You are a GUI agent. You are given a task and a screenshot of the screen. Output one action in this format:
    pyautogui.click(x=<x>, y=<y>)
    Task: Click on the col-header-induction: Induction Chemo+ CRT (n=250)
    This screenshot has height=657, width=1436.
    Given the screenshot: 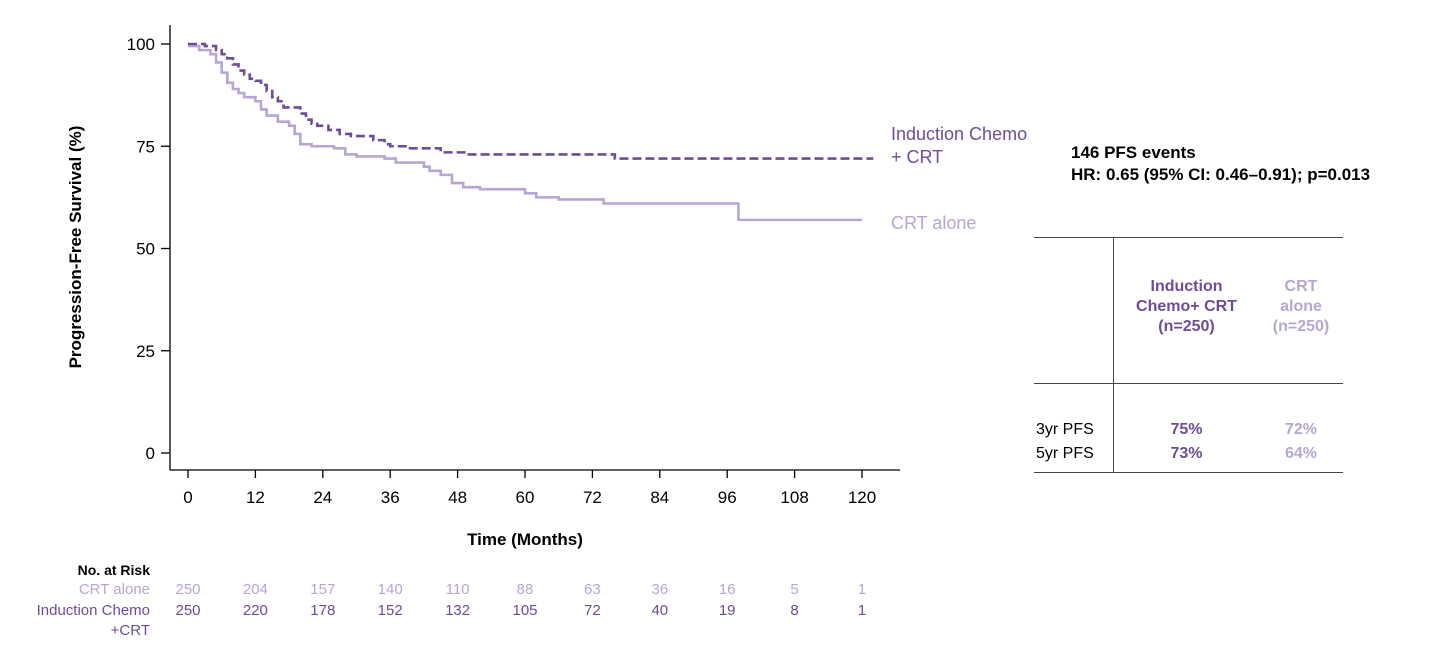 What is the action you would take?
    pyautogui.click(x=1186, y=307)
    